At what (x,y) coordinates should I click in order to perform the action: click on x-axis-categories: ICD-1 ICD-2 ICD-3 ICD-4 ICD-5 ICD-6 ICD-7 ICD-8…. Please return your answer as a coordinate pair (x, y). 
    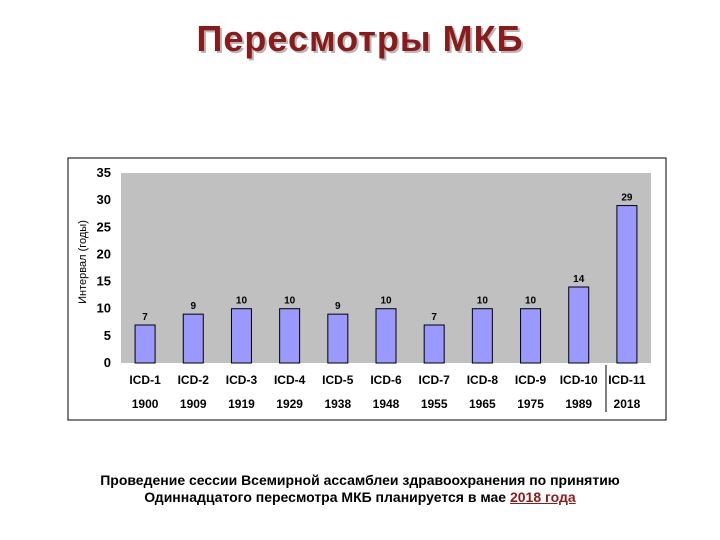
    Looking at the image, I should click on (387, 380).